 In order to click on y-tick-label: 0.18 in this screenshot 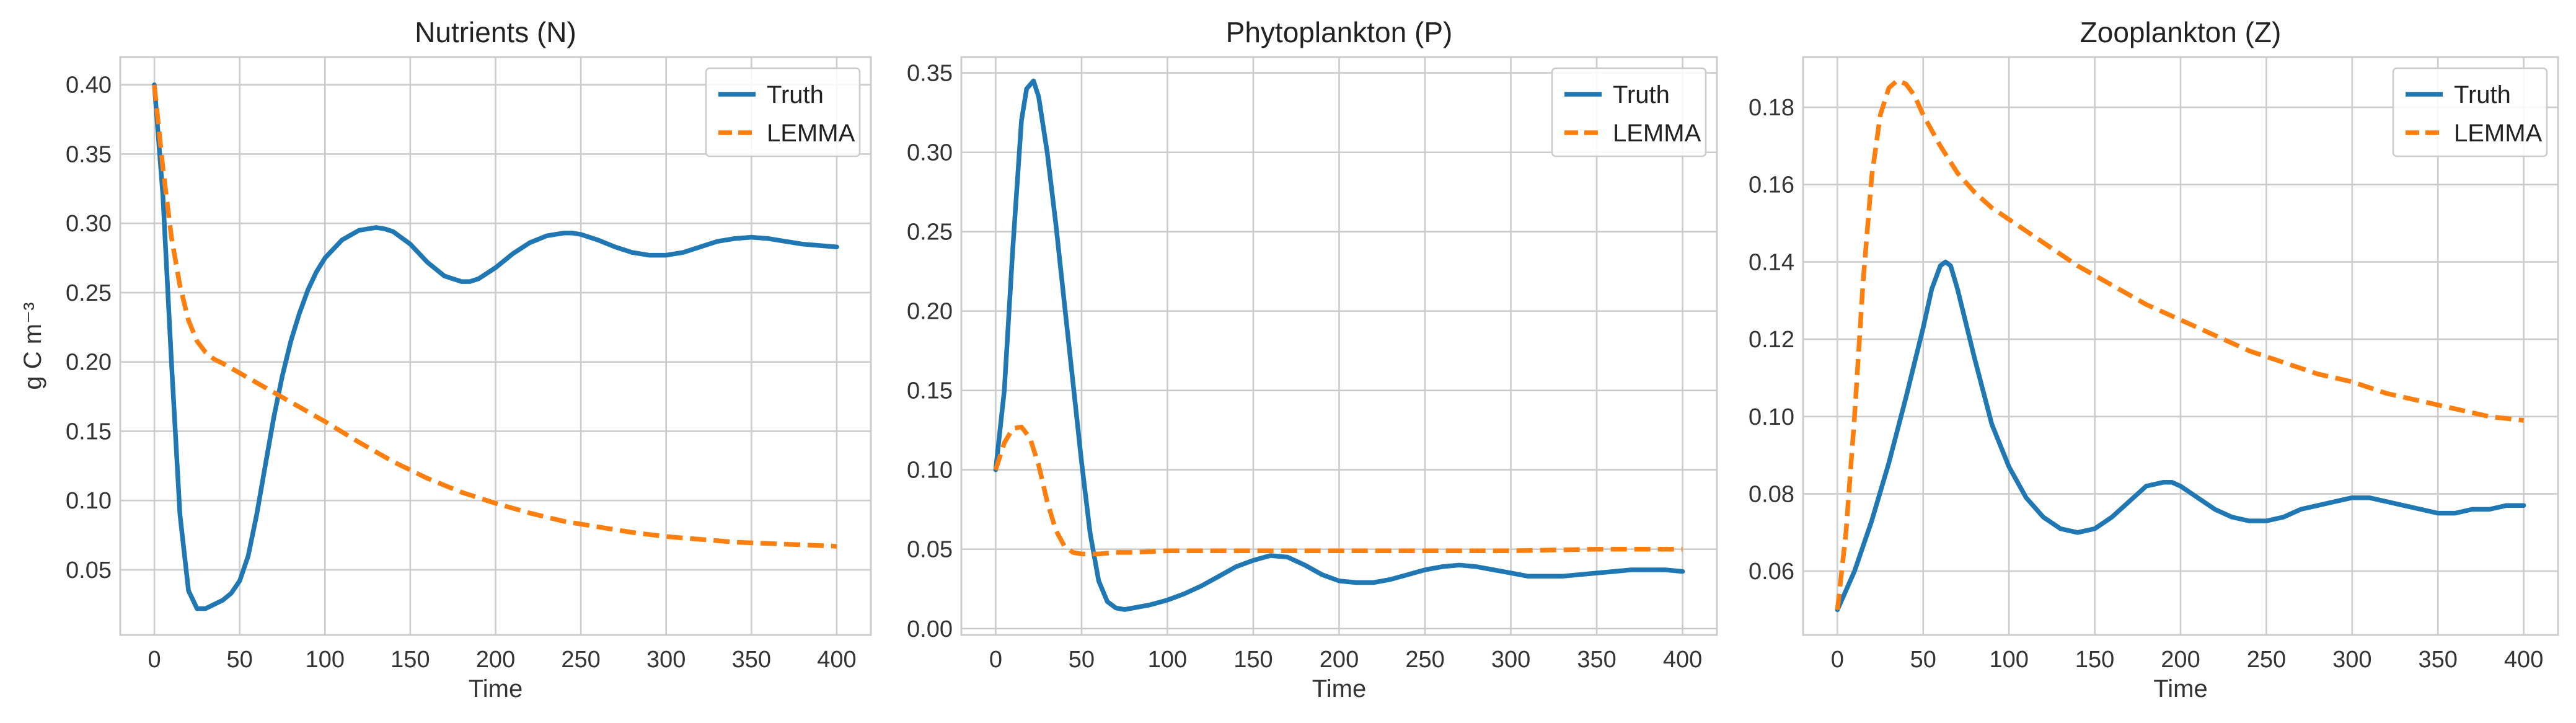, I will do `click(1771, 108)`.